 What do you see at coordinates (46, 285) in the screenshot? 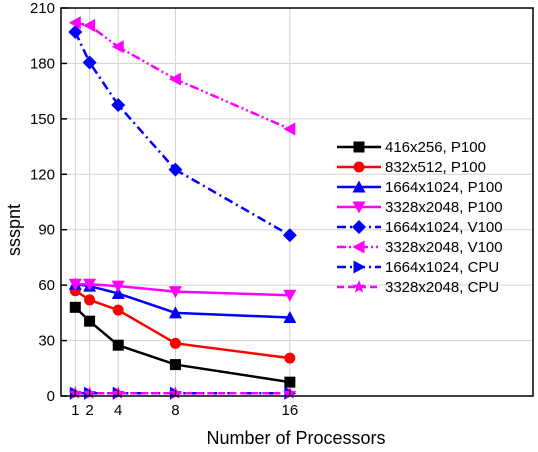
I see `y-tick-label: 60` at bounding box center [46, 285].